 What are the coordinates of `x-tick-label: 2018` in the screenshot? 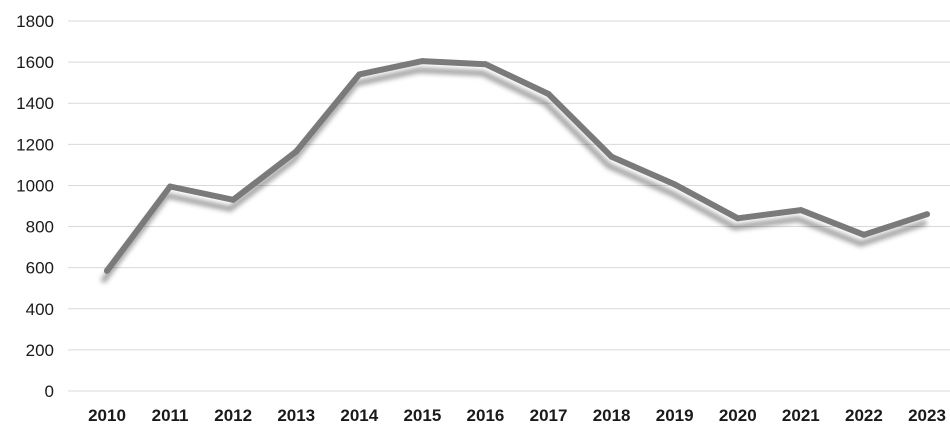 It's located at (612, 415).